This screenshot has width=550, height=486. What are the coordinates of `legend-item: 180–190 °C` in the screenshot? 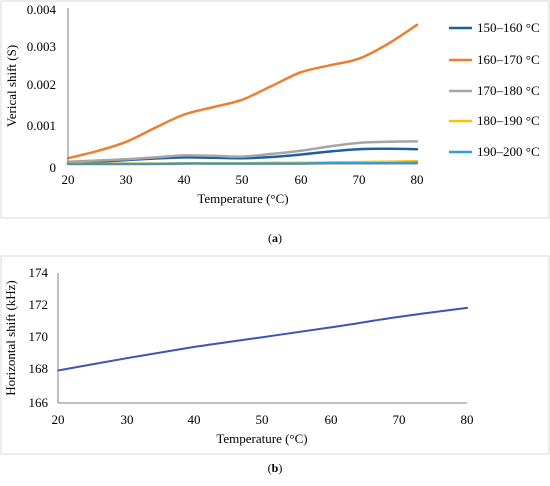 It's located at (494, 120).